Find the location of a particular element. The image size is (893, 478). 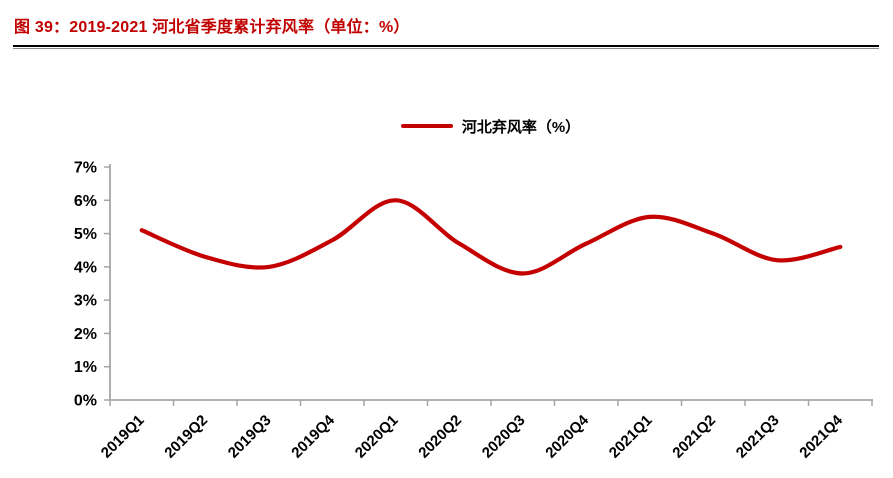

y-tick-label: 4% is located at coordinates (85, 267).